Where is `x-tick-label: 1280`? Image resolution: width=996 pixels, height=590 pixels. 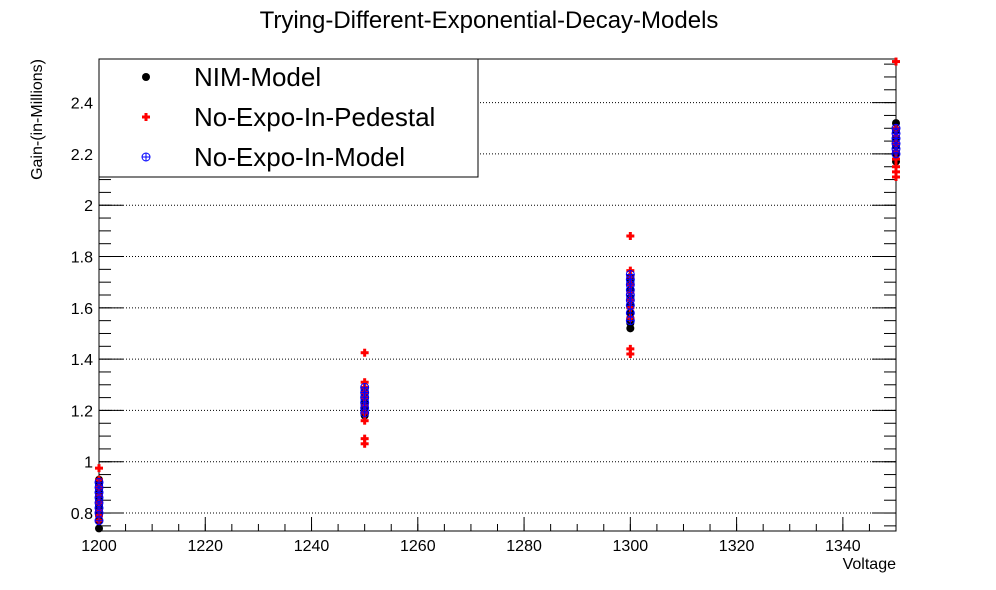 x-tick-label: 1280 is located at coordinates (524, 546).